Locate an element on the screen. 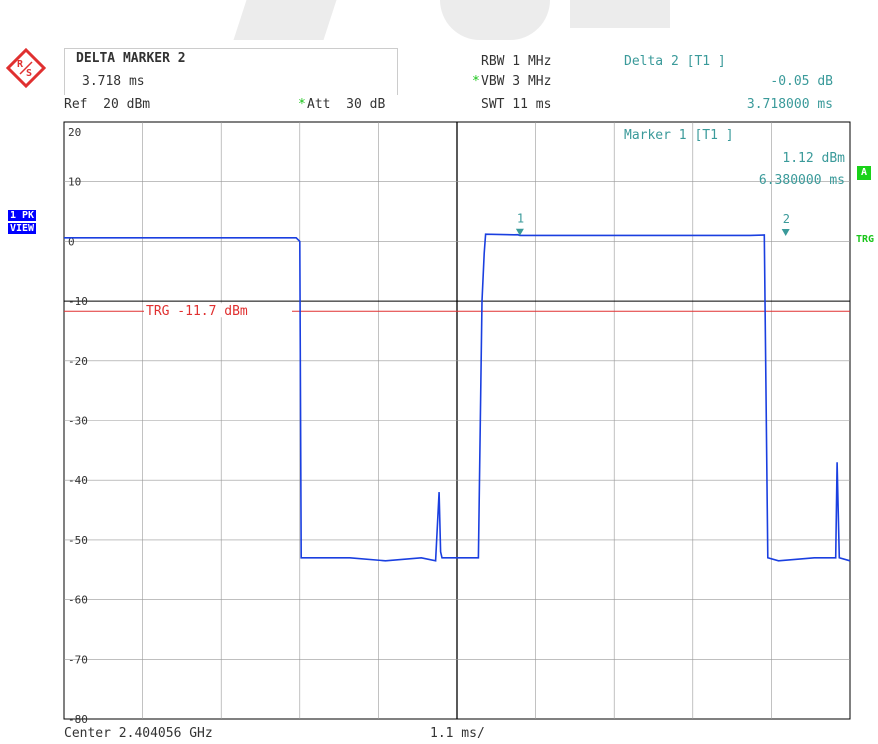 The height and width of the screenshot is (744, 878). y-tick-label: -60 is located at coordinates (78, 600).